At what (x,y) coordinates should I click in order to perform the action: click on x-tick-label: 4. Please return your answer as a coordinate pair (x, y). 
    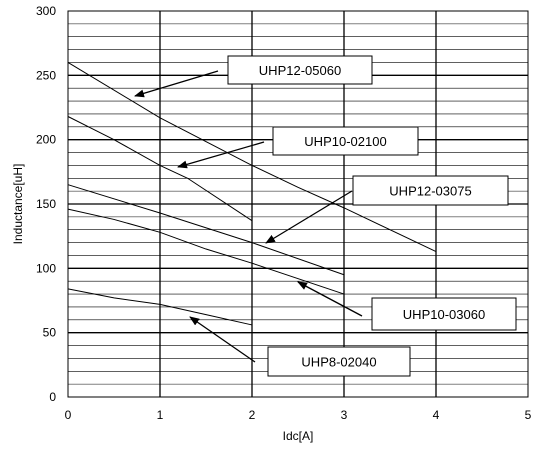
    Looking at the image, I should click on (436, 415).